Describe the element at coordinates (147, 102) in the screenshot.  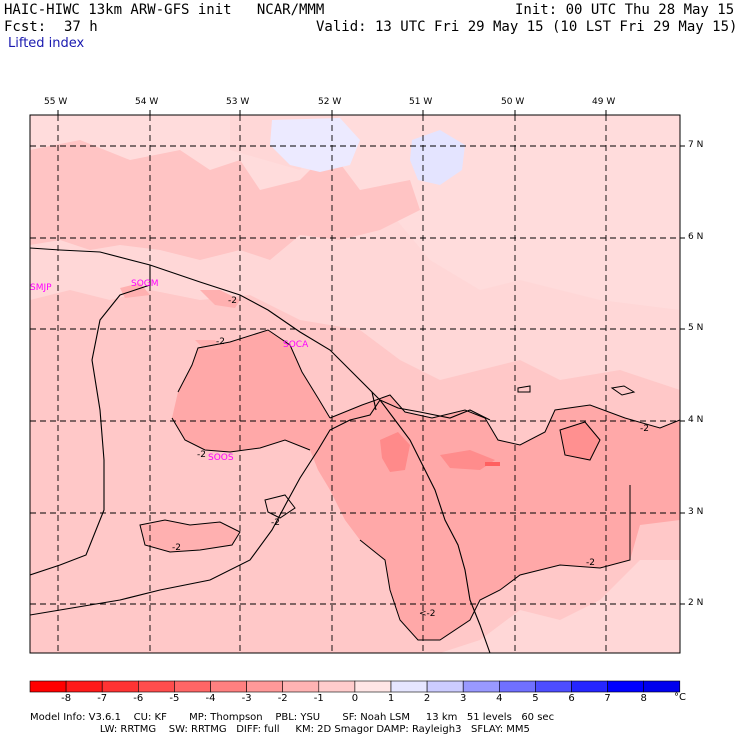
I see `lon-label-54w: 54 W` at that location.